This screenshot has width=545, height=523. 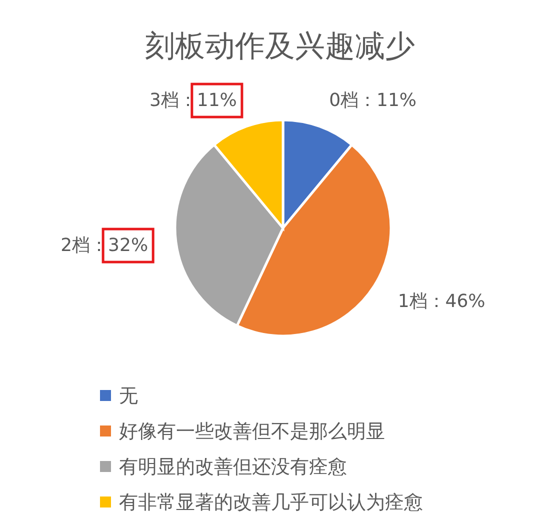 I want to click on data-label: 3档：11%, so click(x=193, y=101).